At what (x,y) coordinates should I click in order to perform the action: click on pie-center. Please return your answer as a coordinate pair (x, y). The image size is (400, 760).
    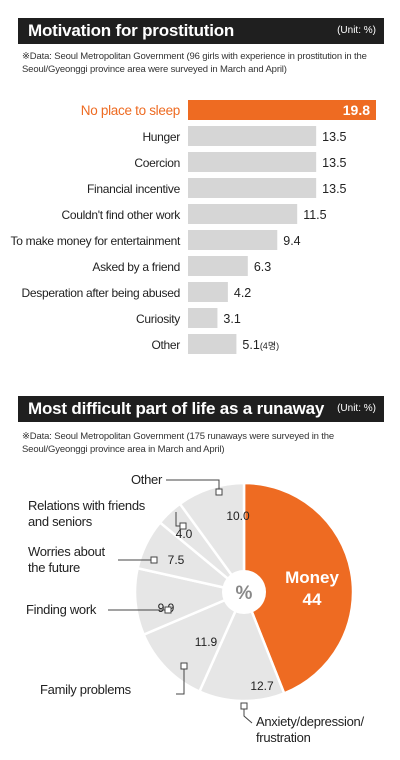
    Looking at the image, I should click on (244, 592).